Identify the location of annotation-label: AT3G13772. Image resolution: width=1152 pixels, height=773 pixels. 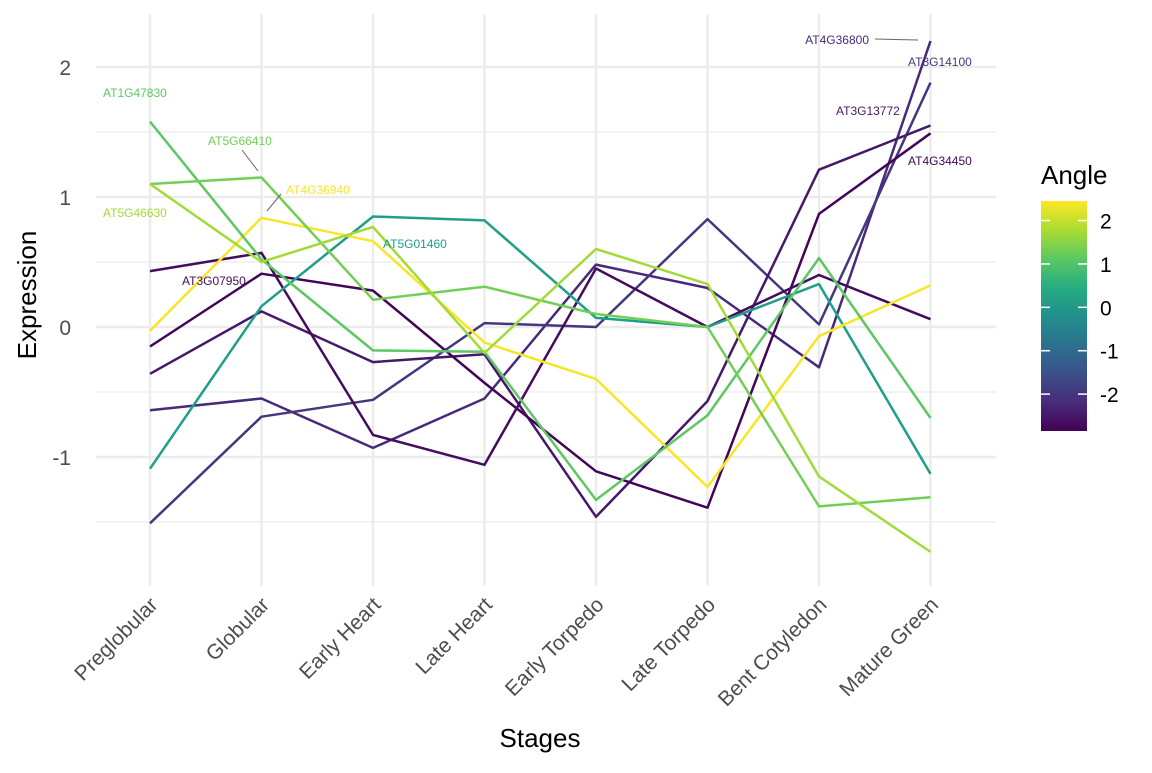
(868, 111).